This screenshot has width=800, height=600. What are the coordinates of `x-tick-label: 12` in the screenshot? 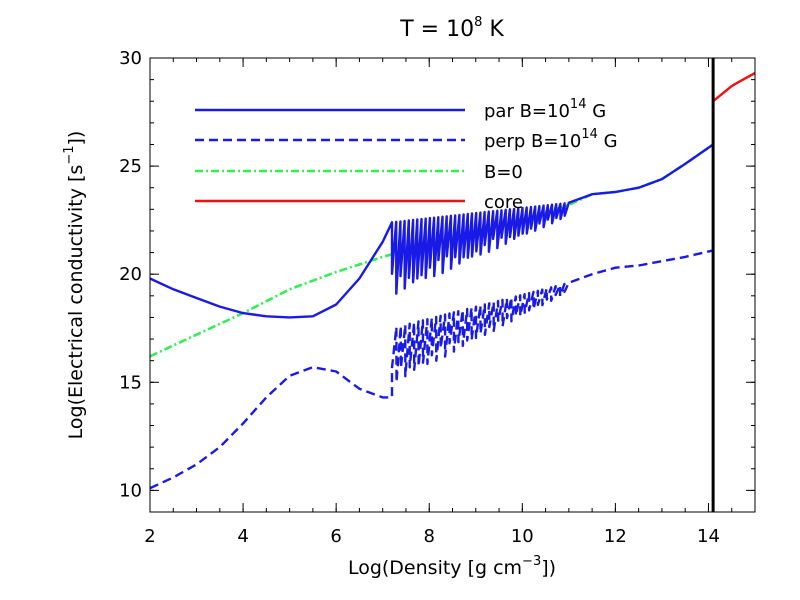 It's located at (615, 536).